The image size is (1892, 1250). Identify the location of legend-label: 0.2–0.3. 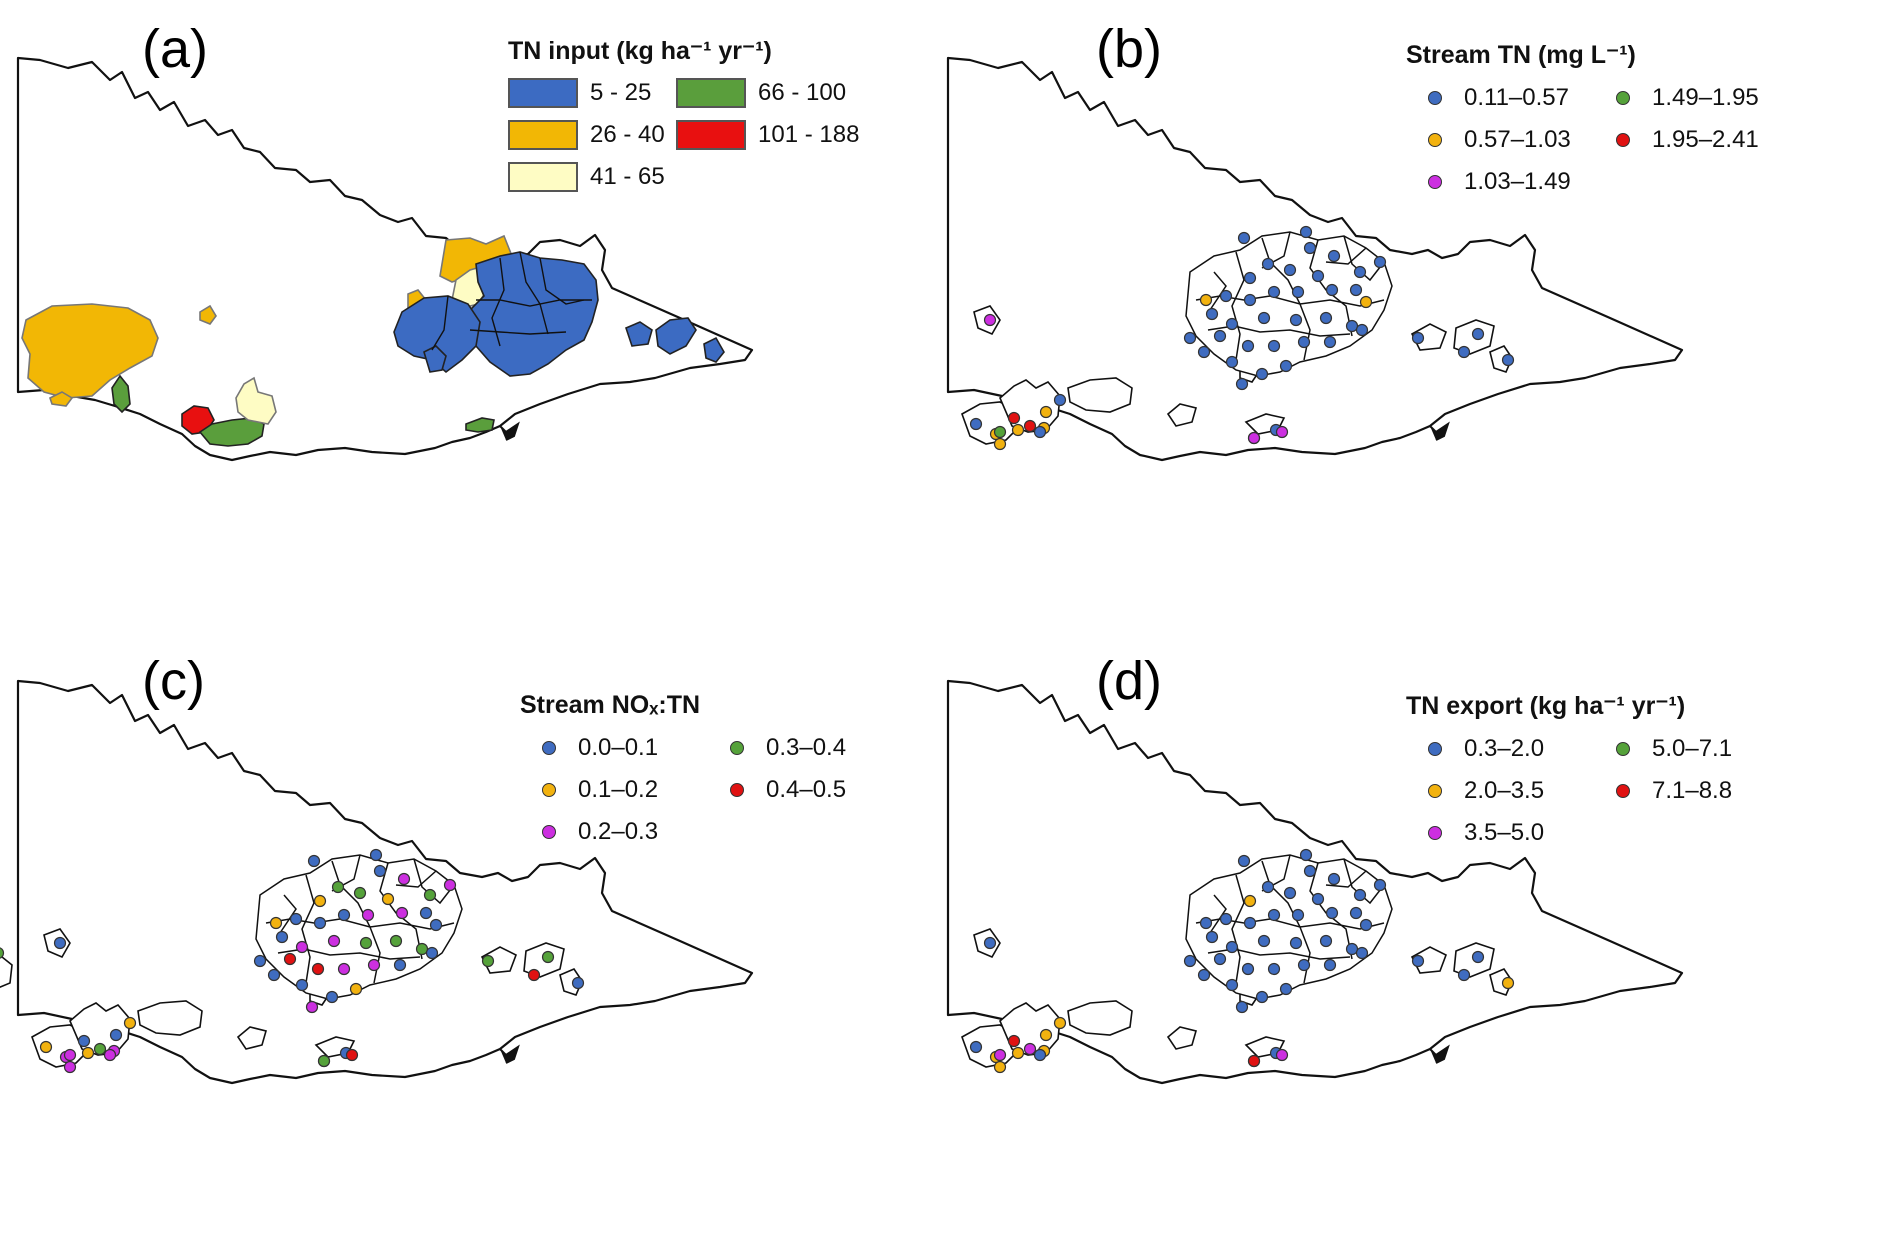
(618, 831).